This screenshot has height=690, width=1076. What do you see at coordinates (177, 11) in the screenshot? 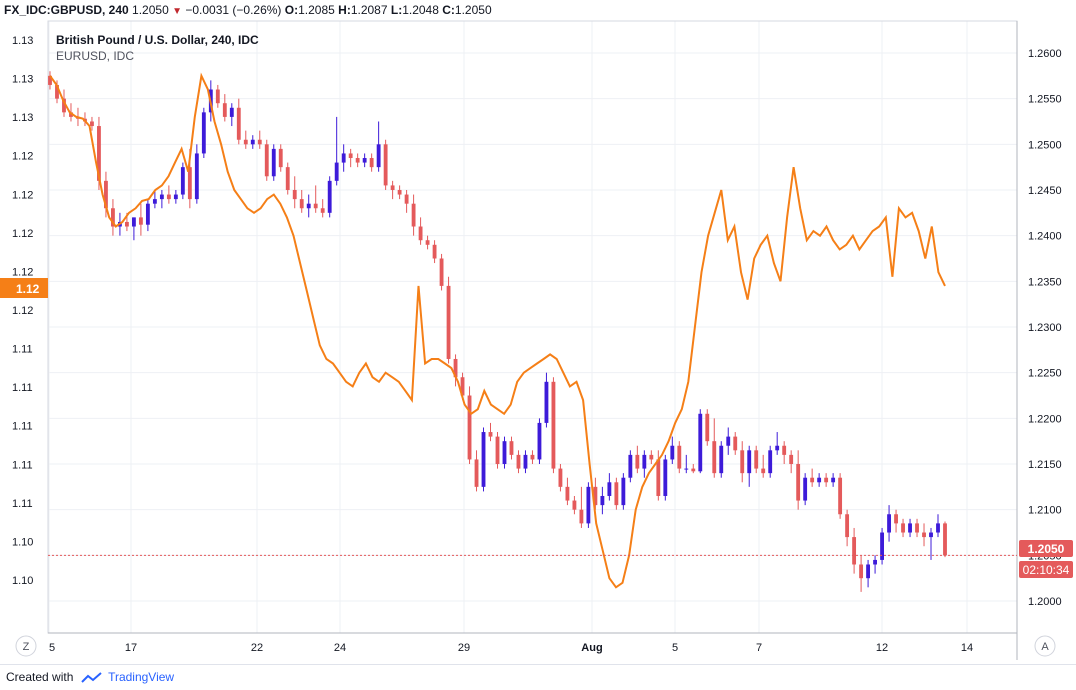
I see `down-triangle-icon: ▼` at bounding box center [177, 11].